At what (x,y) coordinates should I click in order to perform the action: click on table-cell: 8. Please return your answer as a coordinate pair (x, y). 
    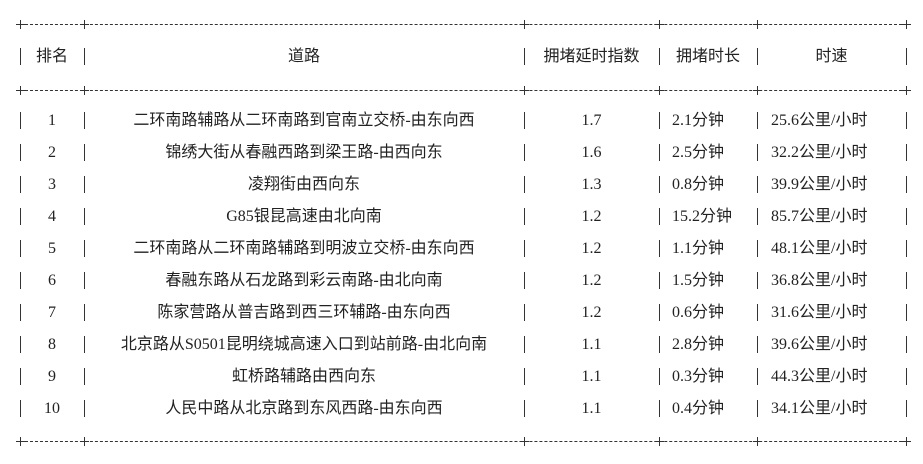
    Looking at the image, I should click on (52, 344).